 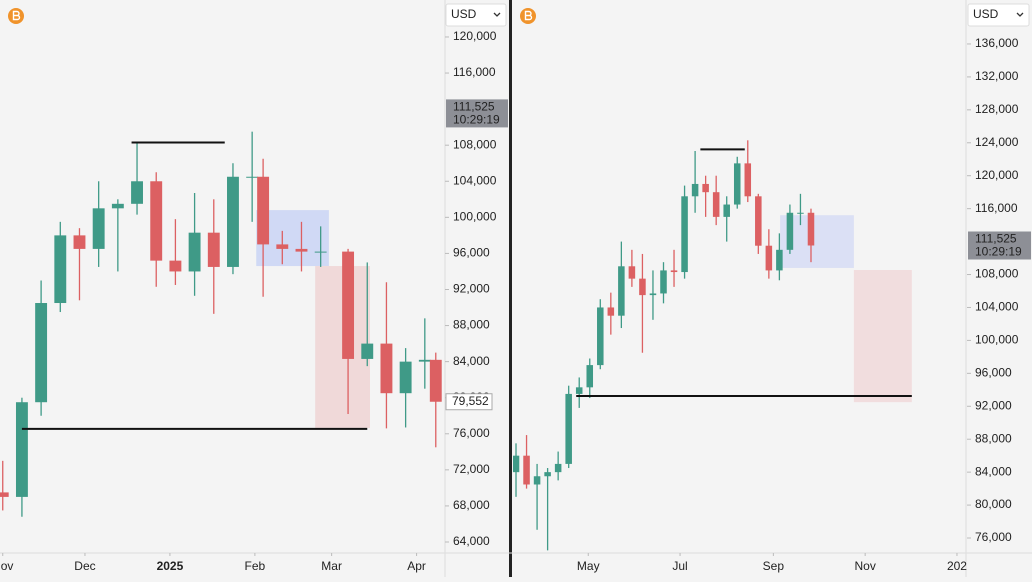 I want to click on currency-label: USD, so click(x=464, y=14).